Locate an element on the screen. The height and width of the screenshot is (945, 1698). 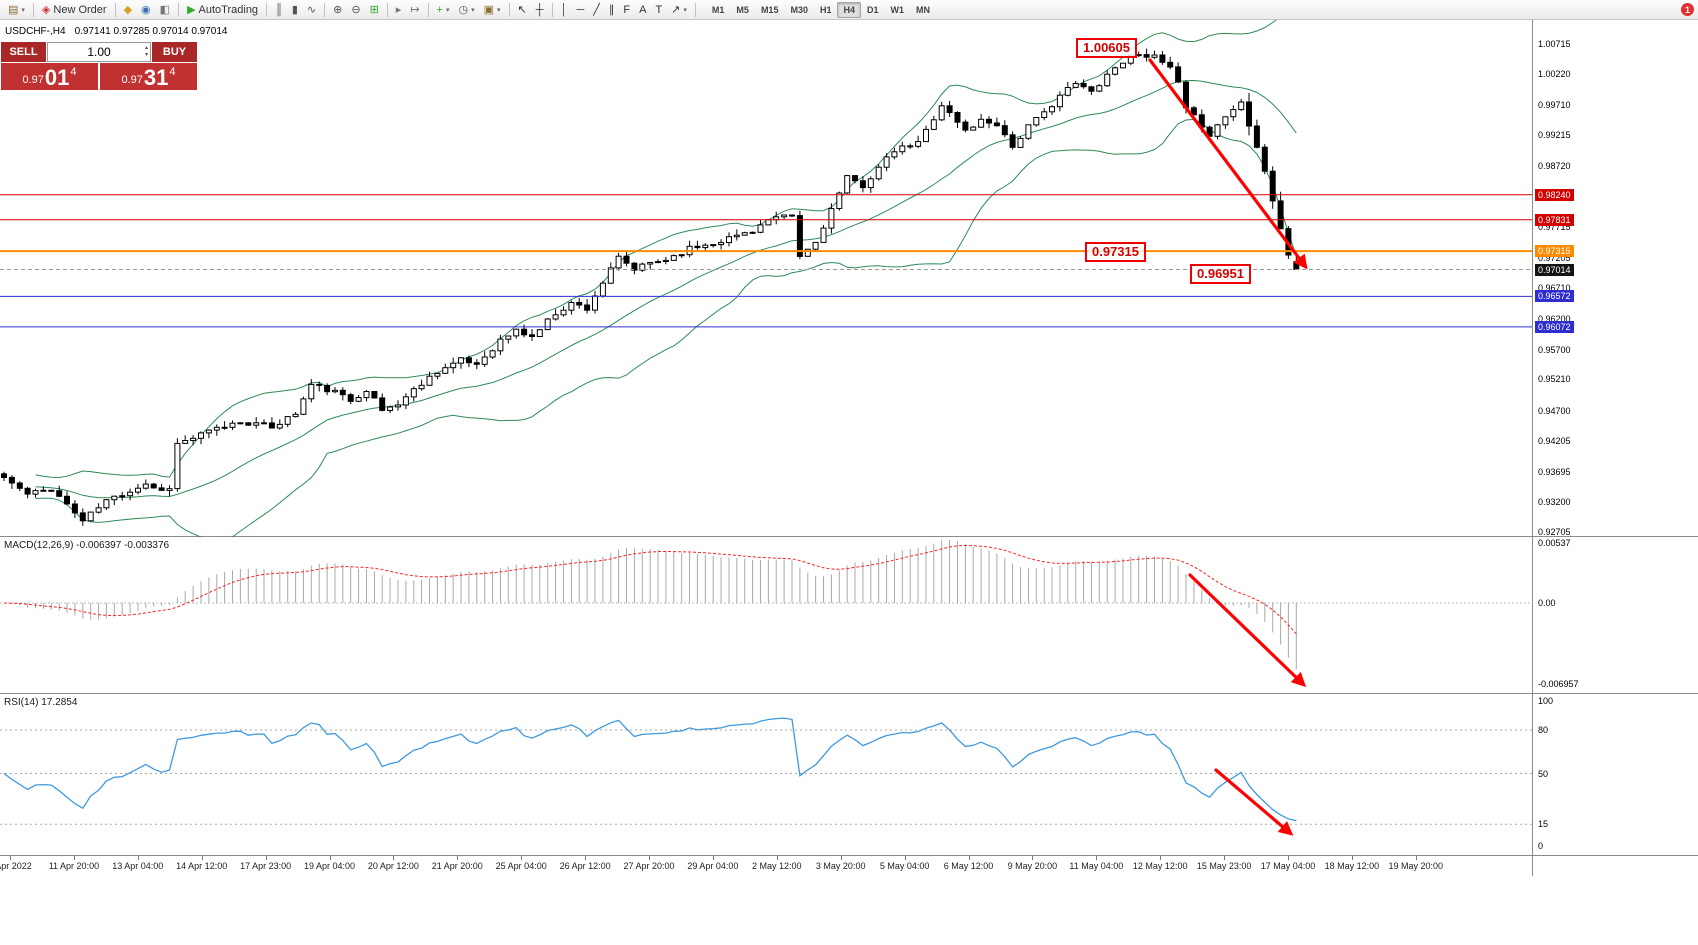
horizontal-line-icon: ─ is located at coordinates (580, 9).